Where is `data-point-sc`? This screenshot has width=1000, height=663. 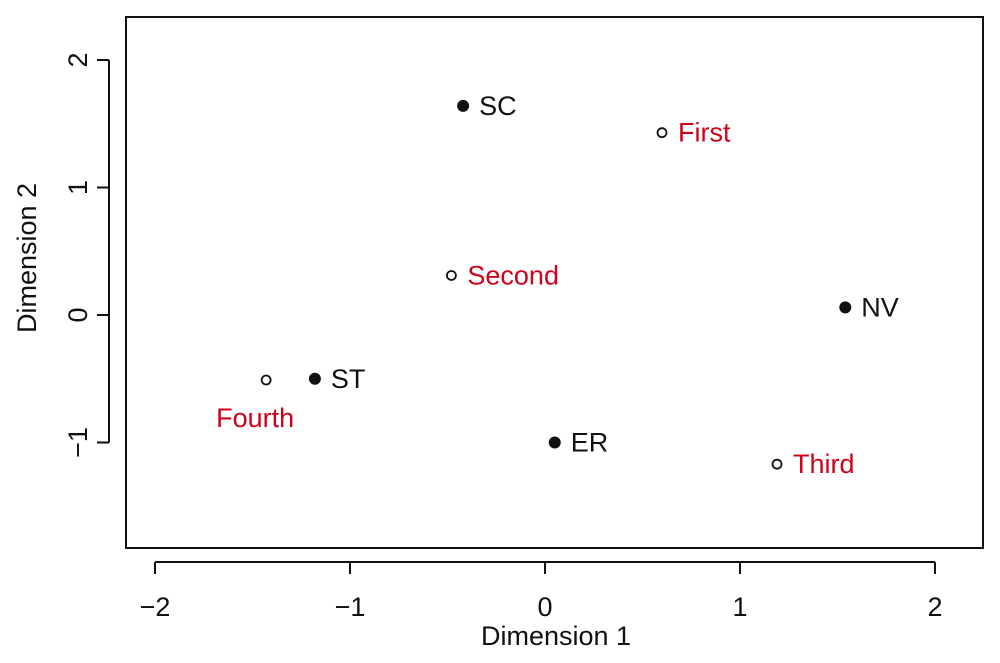 data-point-sc is located at coordinates (463, 105).